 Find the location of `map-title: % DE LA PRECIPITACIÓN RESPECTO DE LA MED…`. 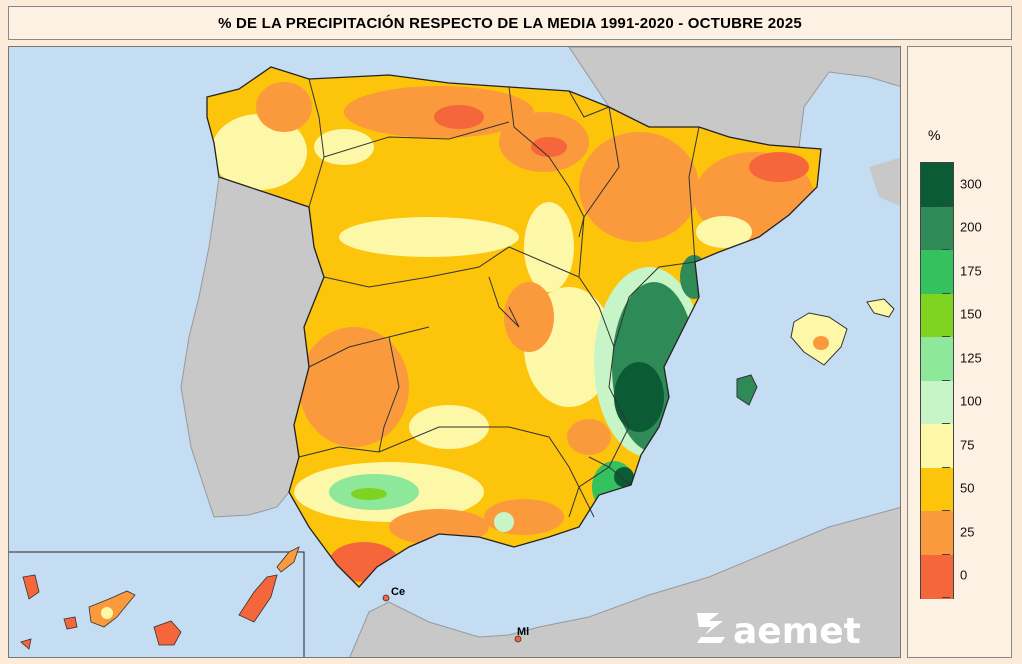

map-title: % DE LA PRECIPITACIÓN RESPECTO DE LA MED… is located at coordinates (510, 23).